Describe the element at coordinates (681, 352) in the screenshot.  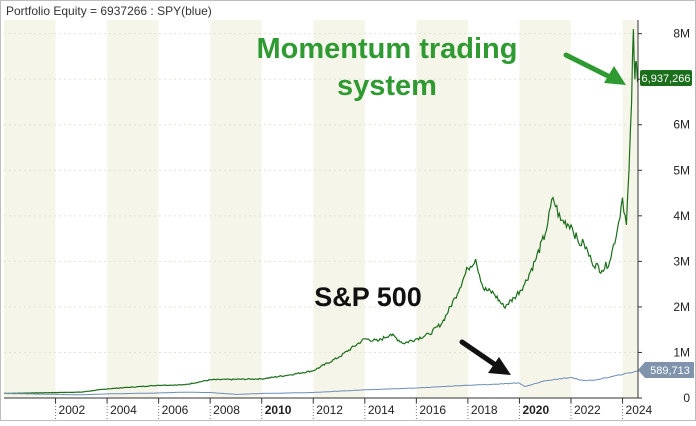
I see `y-tick-label: 1M` at that location.